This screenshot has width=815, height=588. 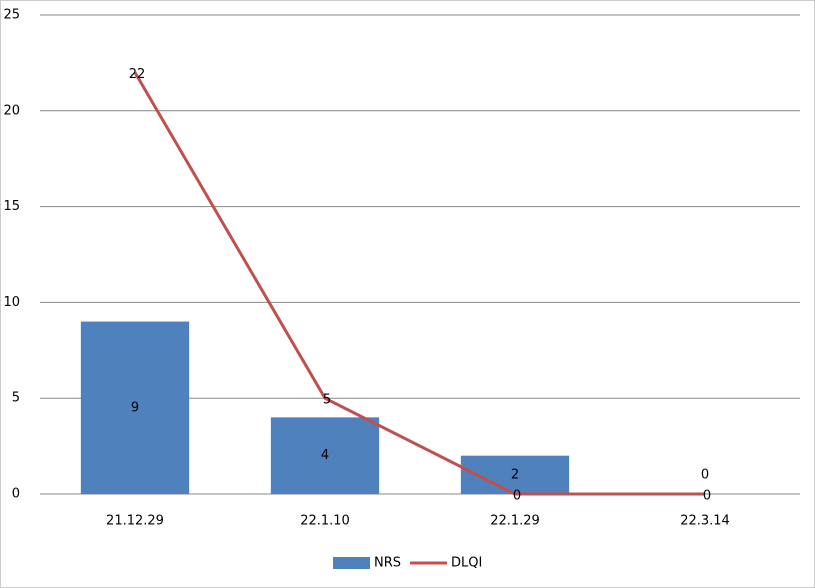 What do you see at coordinates (11, 15) in the screenshot?
I see `y-tick-label: 25` at bounding box center [11, 15].